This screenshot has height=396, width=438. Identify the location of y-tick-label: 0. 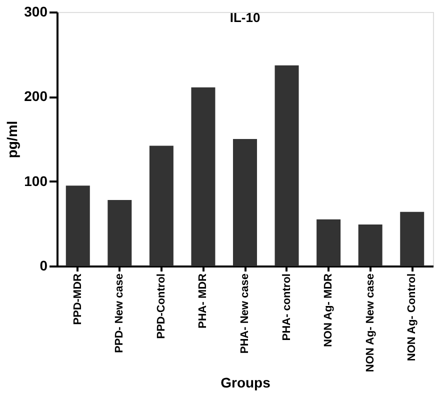
(44, 266).